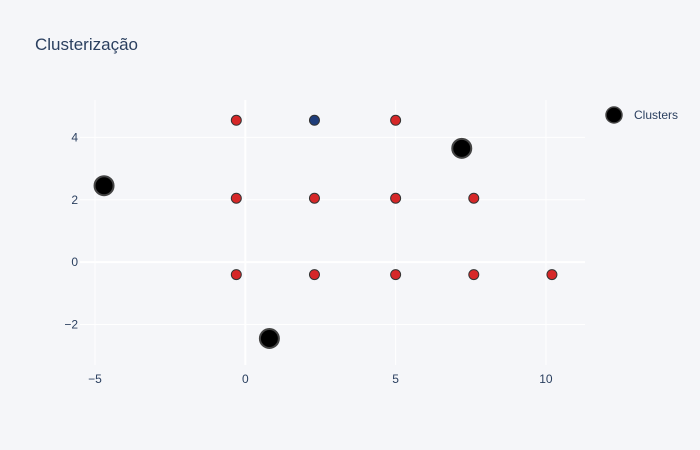 This screenshot has height=450, width=700. Describe the element at coordinates (245, 379) in the screenshot. I see `x-tick-label: 0` at that location.